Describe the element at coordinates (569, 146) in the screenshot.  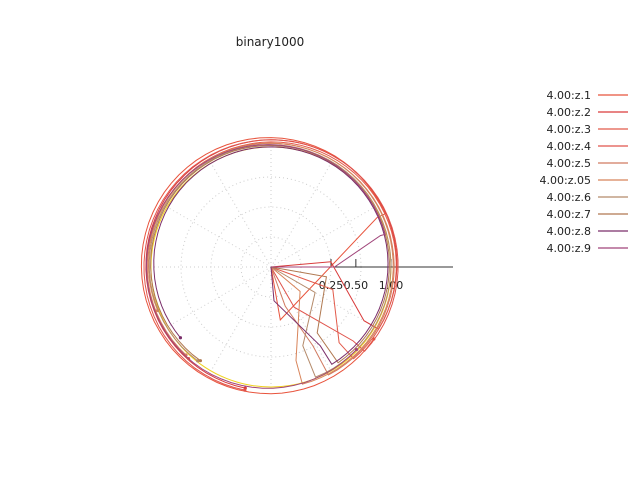
I see `legend-label: 4.00:z.4` at that location.